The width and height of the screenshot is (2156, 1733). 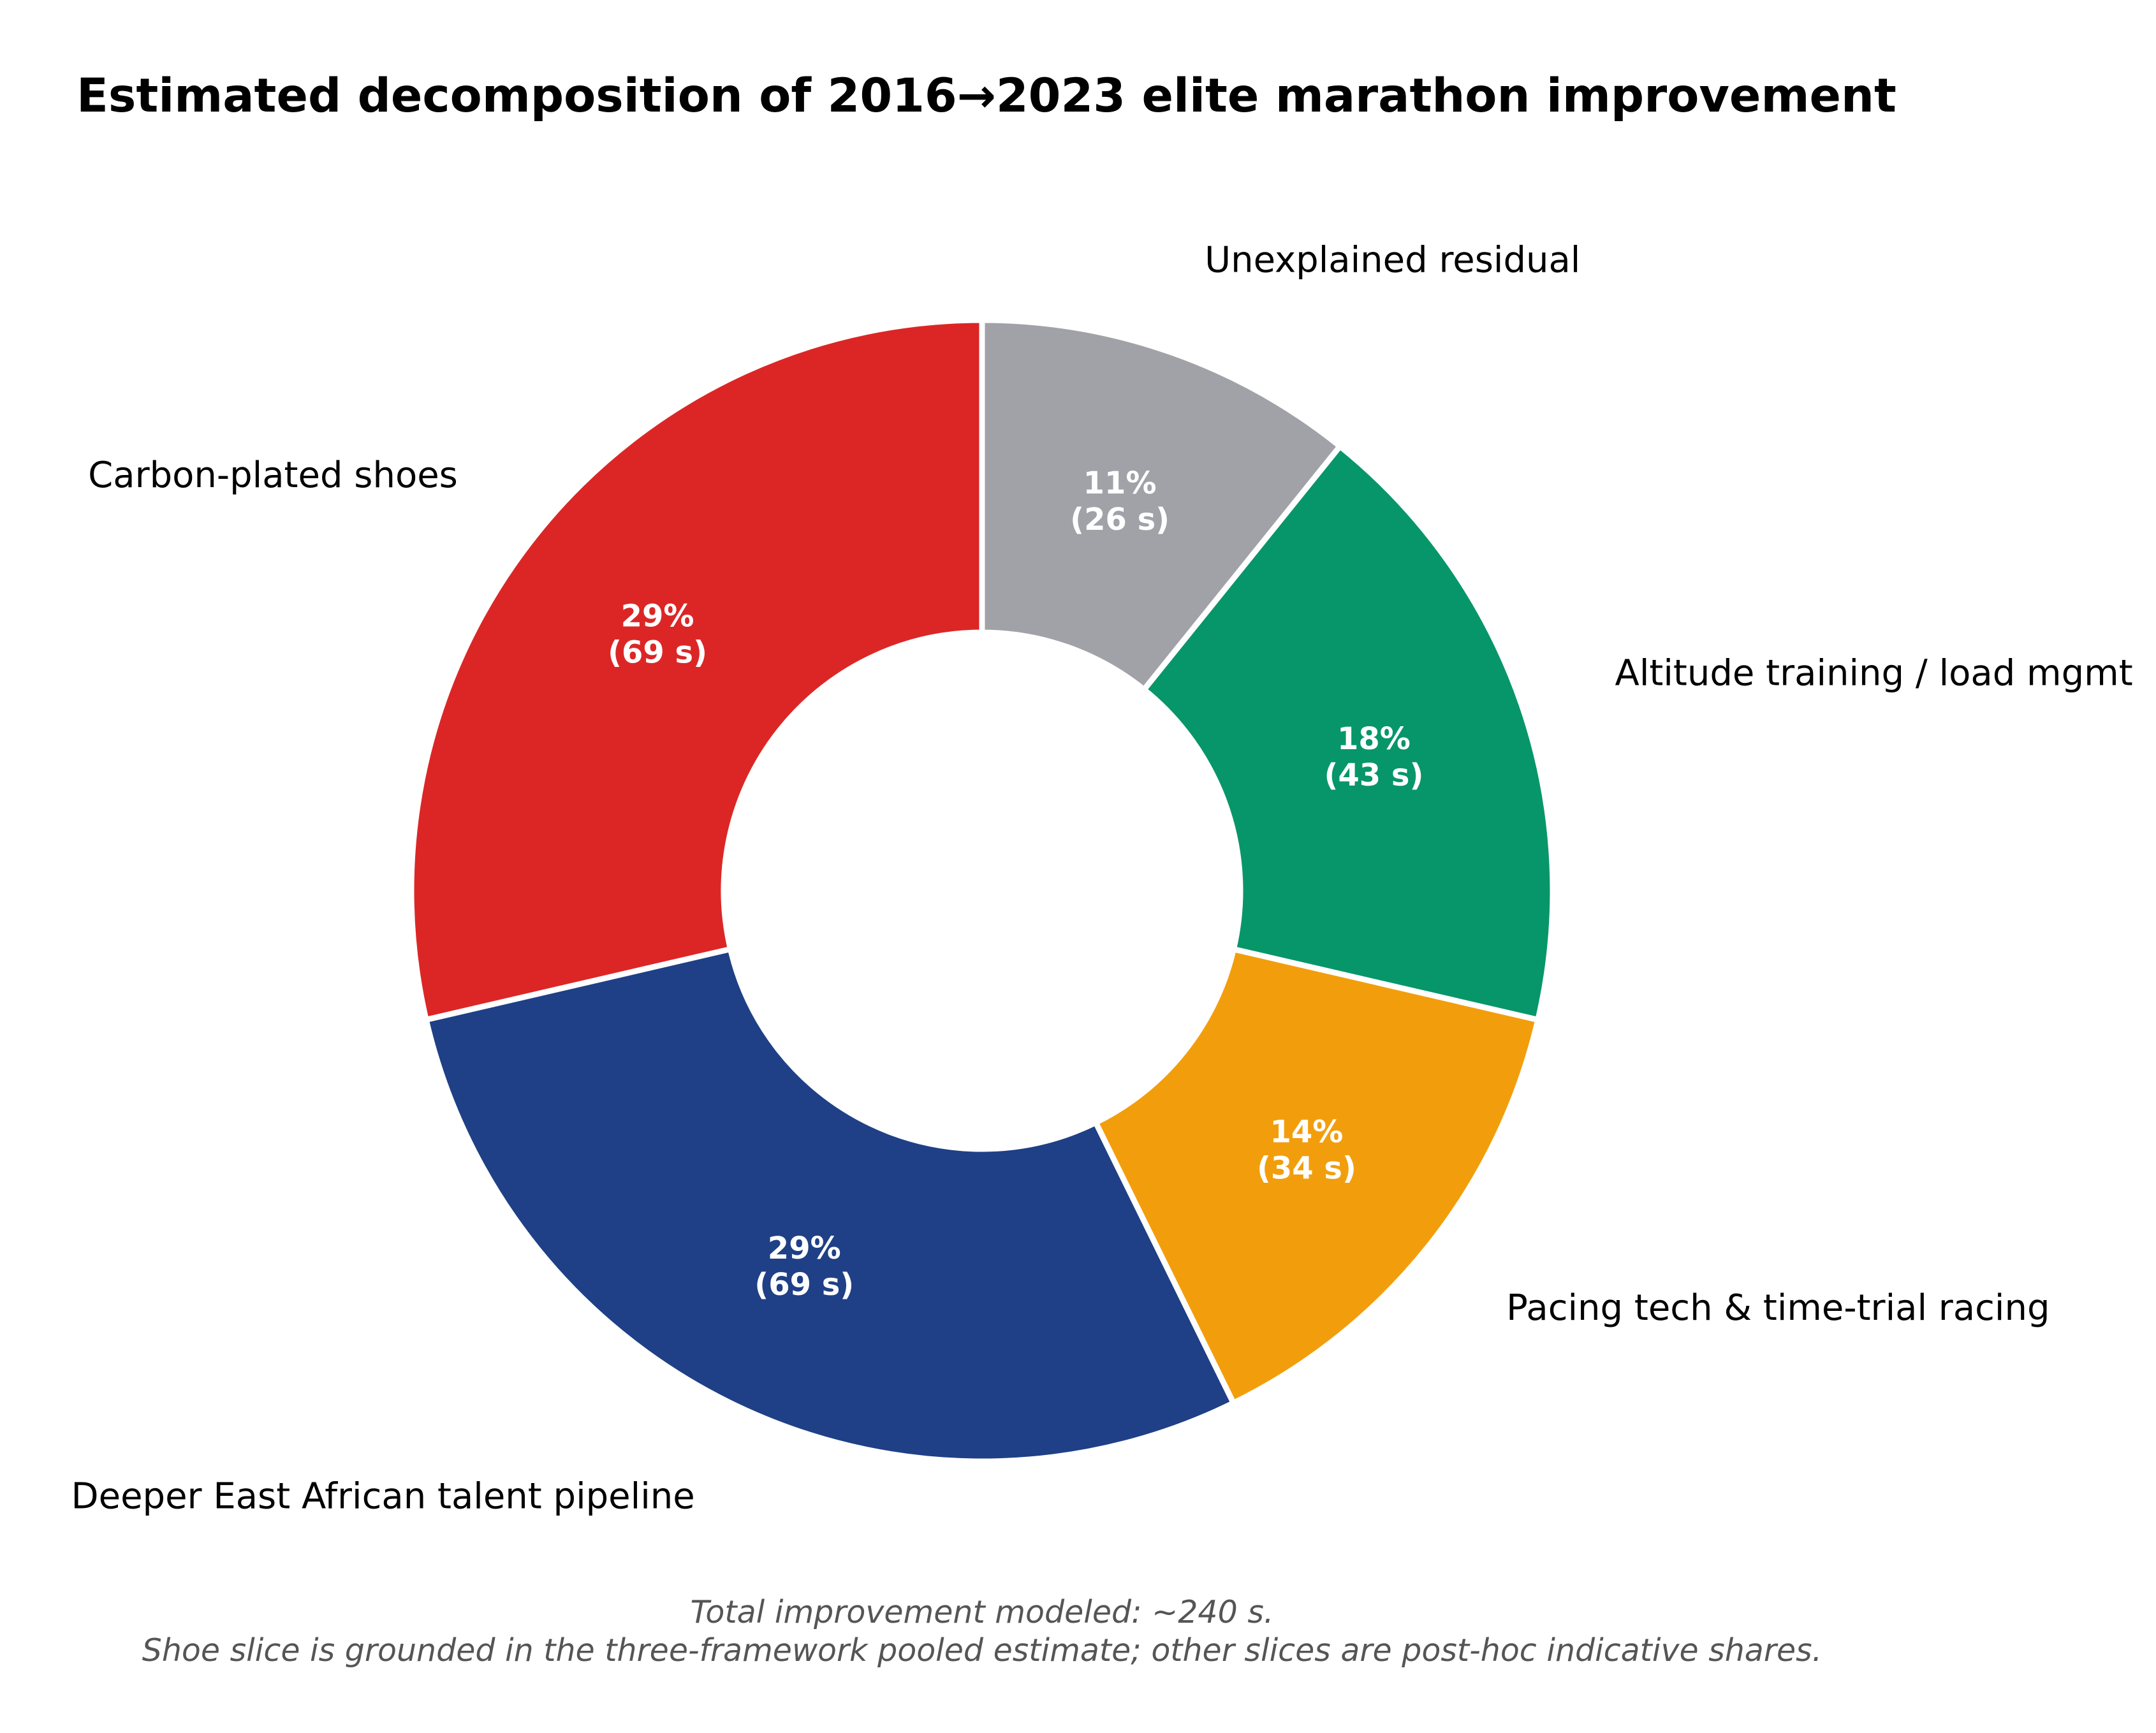 I want to click on slice-pacing-tech-time-trial-racing, so click(x=1316, y=1176).